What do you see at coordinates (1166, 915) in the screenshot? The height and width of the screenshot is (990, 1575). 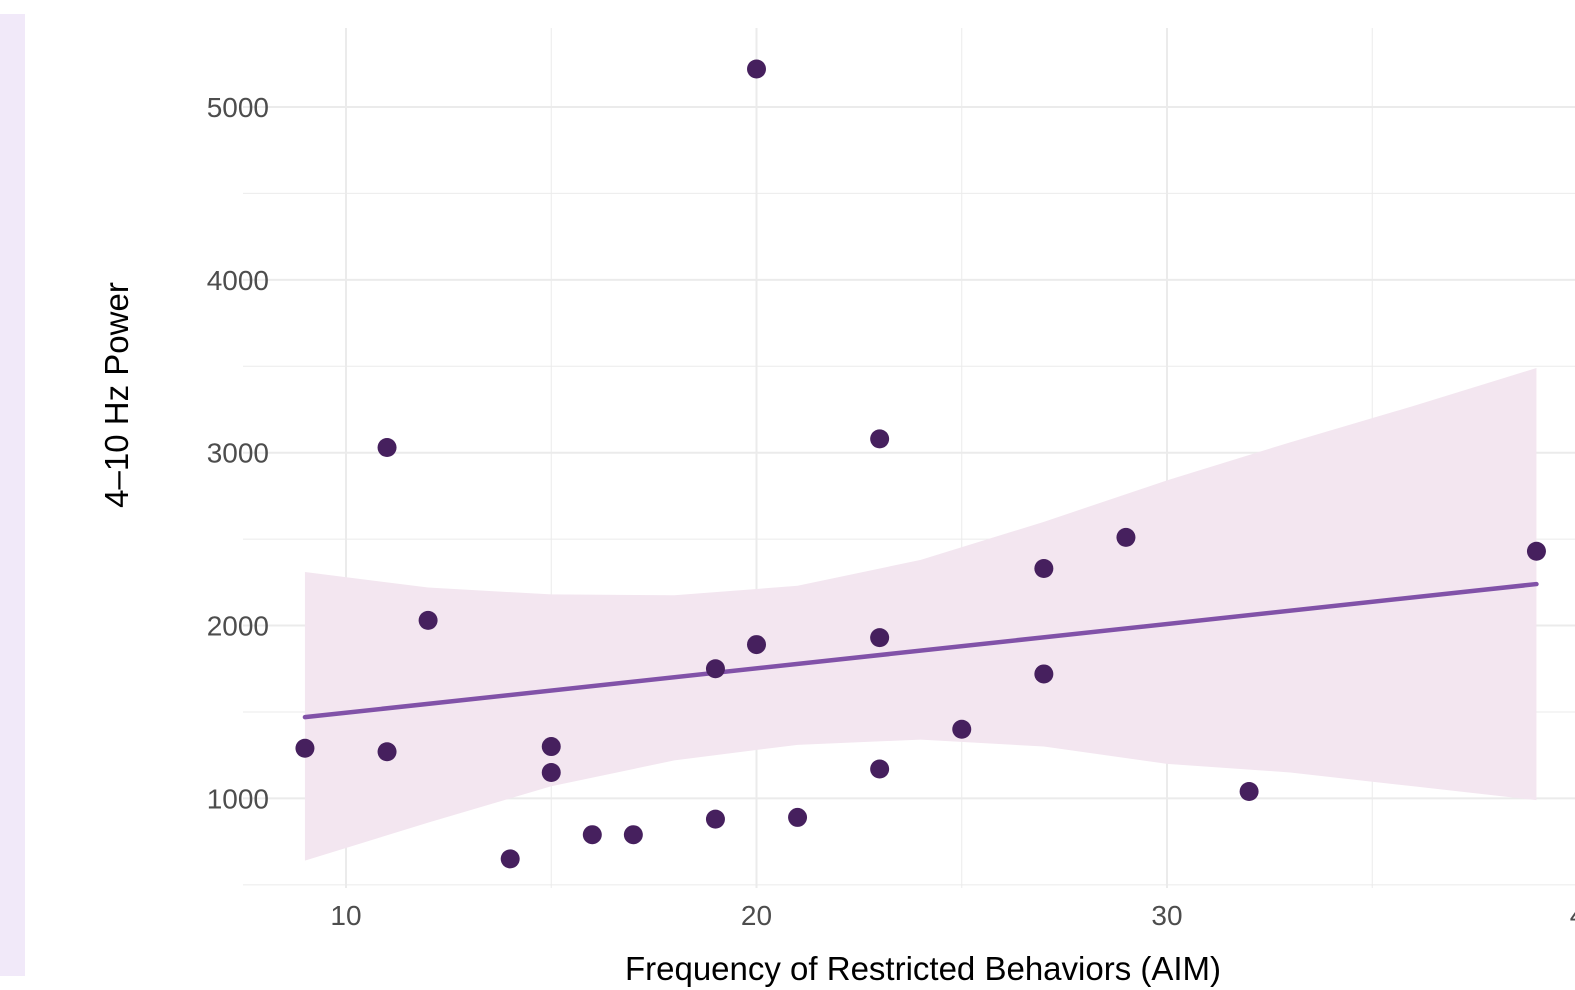 I see `x-tick-label: 30` at bounding box center [1166, 915].